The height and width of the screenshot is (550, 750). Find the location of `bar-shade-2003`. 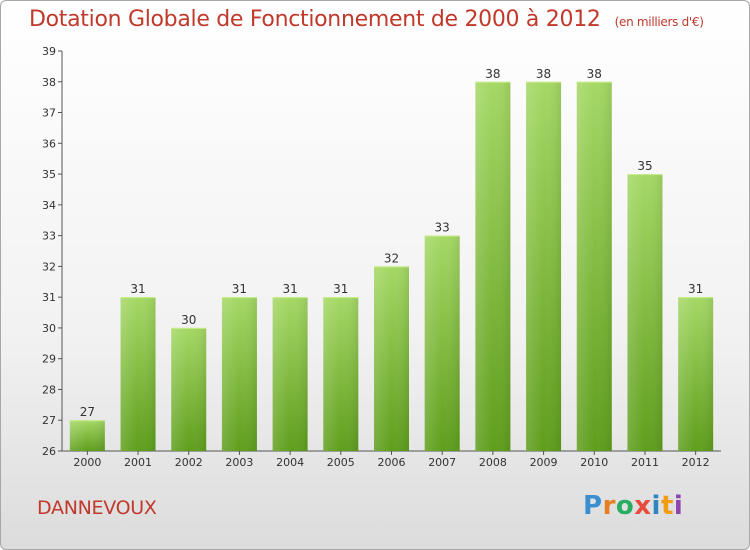

bar-shade-2003 is located at coordinates (239, 374).